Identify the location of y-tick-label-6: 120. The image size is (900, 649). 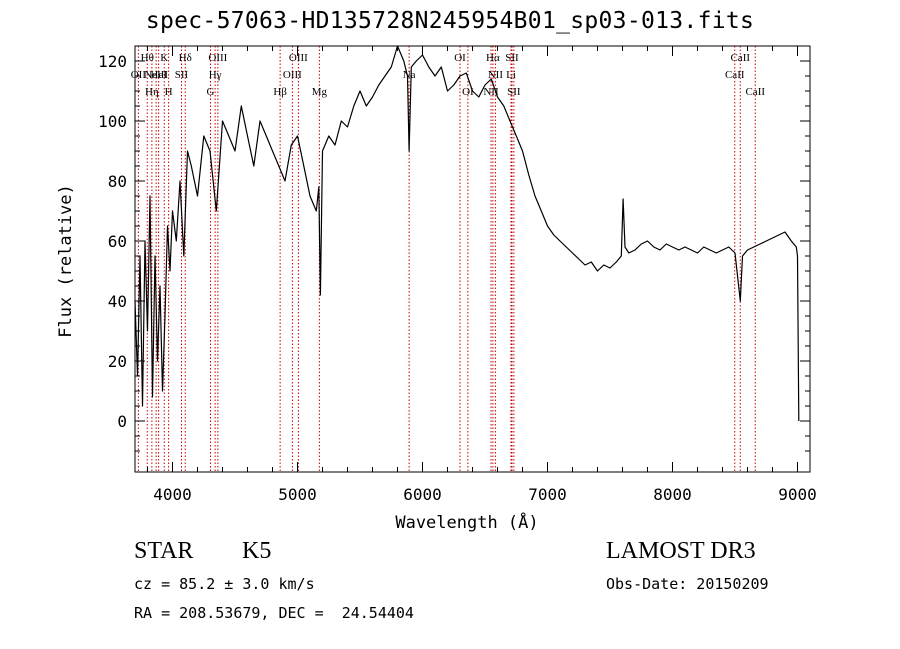
(112, 61).